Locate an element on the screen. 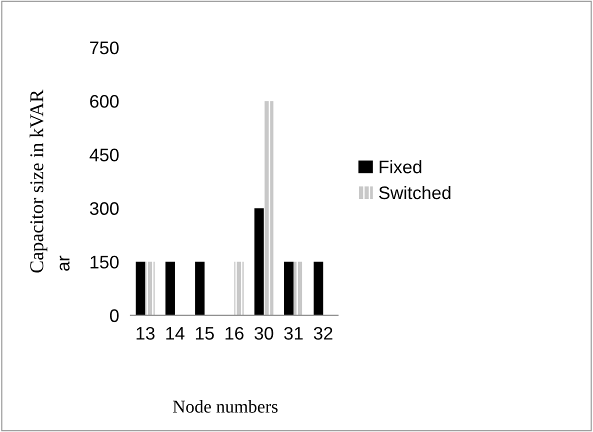 This screenshot has height=432, width=593. y-tick-label: 150 is located at coordinates (104, 262).